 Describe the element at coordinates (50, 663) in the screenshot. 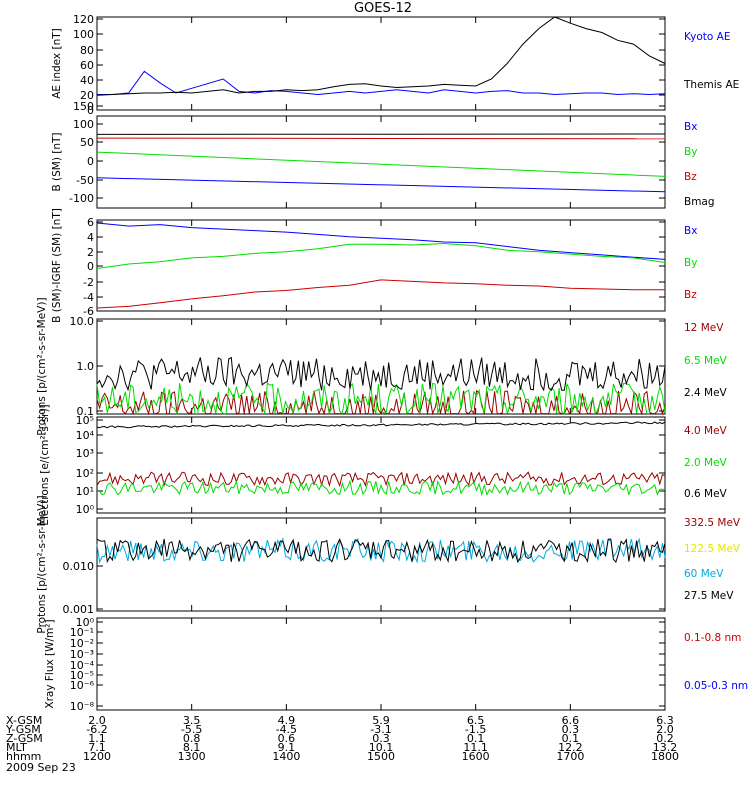

I see `y-axis-label: Xray Flux [W/m²]` at that location.